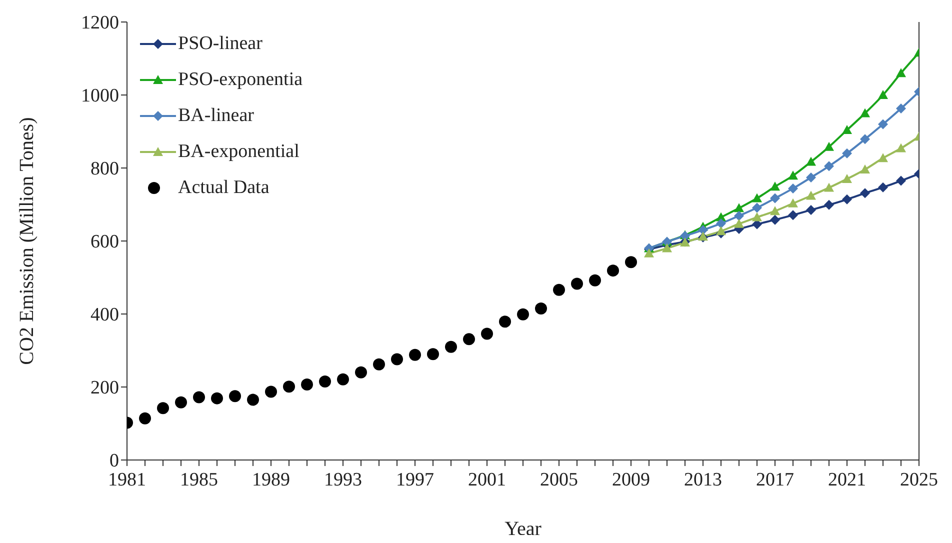 The width and height of the screenshot is (952, 543). I want to click on legend-label: PSO-exponentia, so click(240, 80).